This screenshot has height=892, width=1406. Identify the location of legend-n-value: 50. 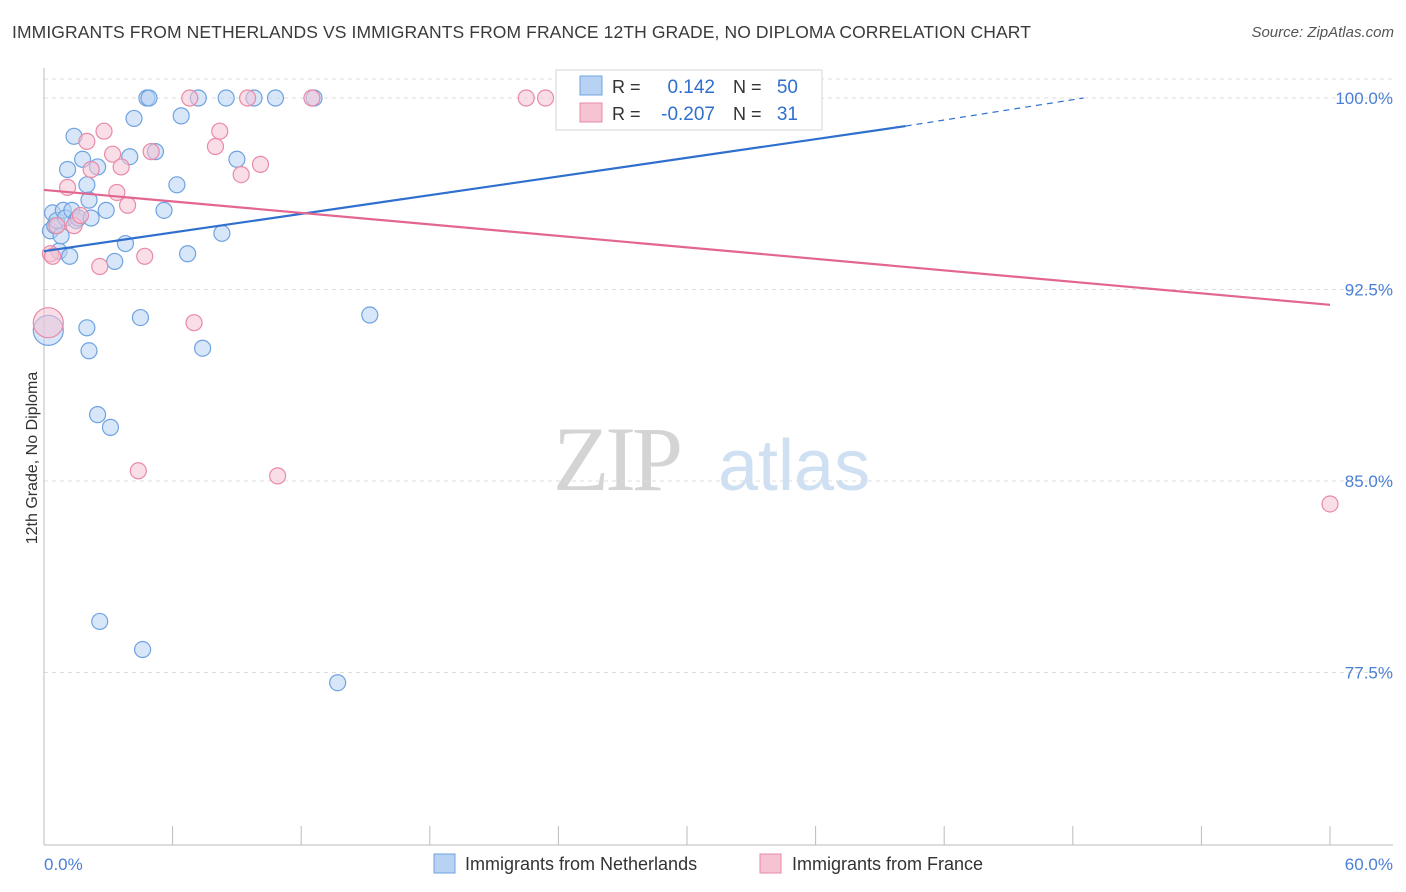
(787, 87).